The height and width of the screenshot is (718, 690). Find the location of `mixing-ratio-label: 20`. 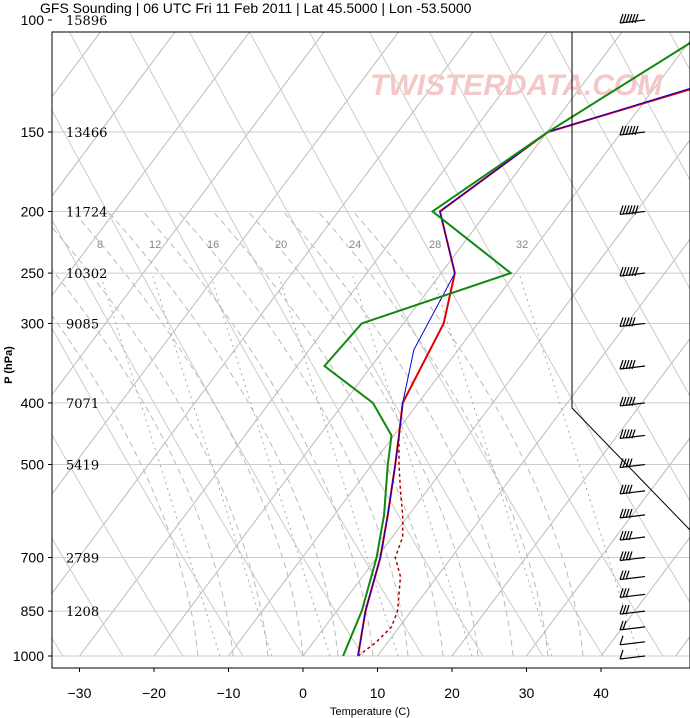

mixing-ratio-label: 20 is located at coordinates (281, 245).